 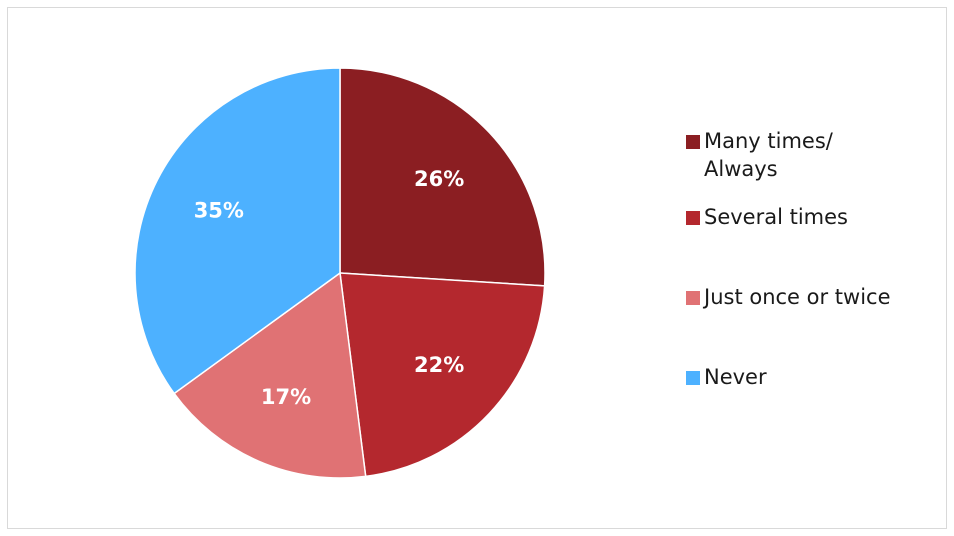 What do you see at coordinates (693, 298) in the screenshot?
I see `legend-swatch-just-once-or-twice` at bounding box center [693, 298].